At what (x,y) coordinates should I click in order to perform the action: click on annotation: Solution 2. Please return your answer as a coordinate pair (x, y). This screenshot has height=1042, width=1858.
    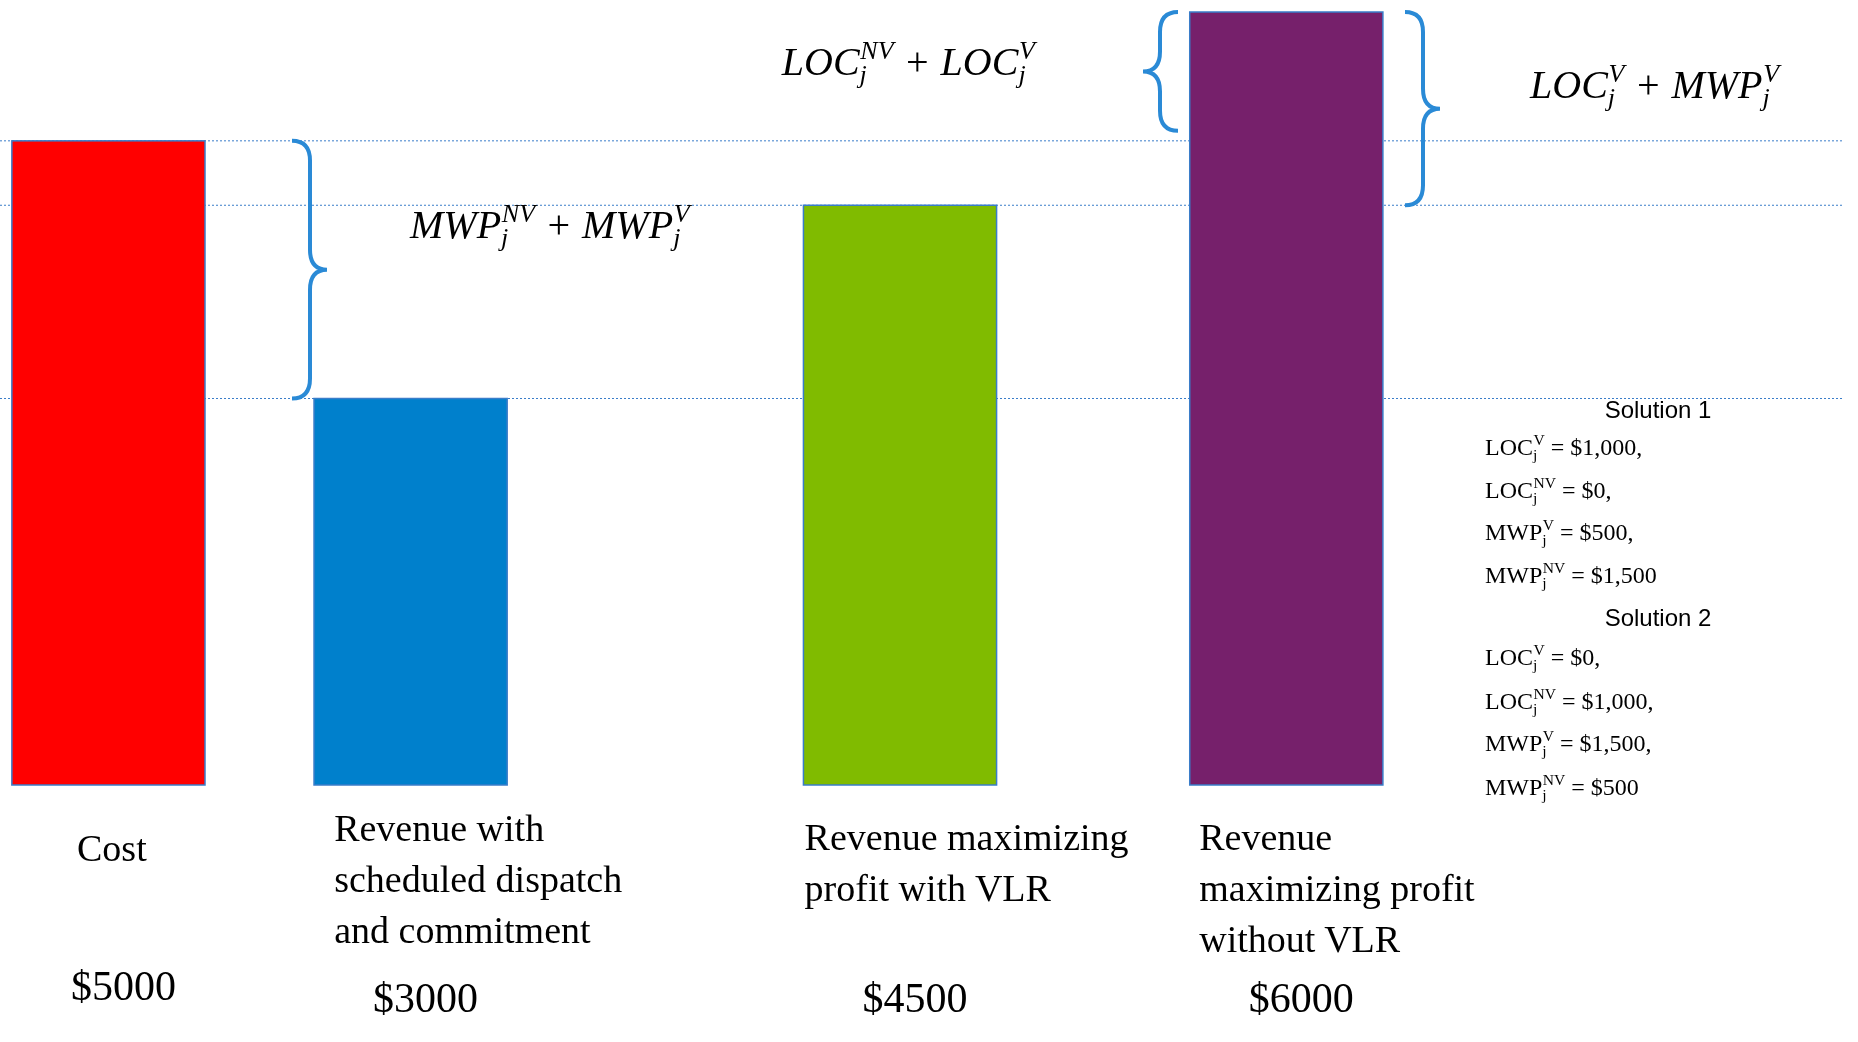
    Looking at the image, I should click on (1658, 617).